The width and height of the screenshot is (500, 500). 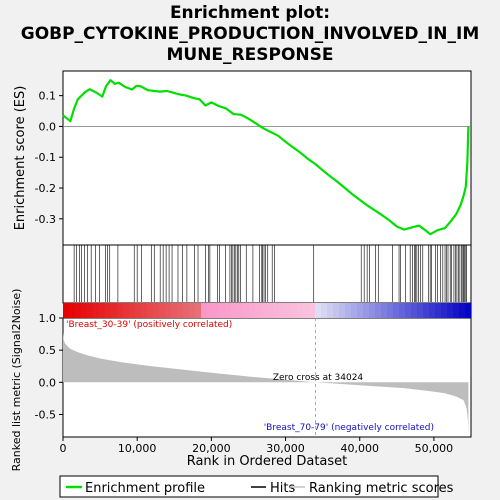 What do you see at coordinates (45, 414) in the screenshot?
I see `metric-y-tick-label: -0.5` at bounding box center [45, 414].